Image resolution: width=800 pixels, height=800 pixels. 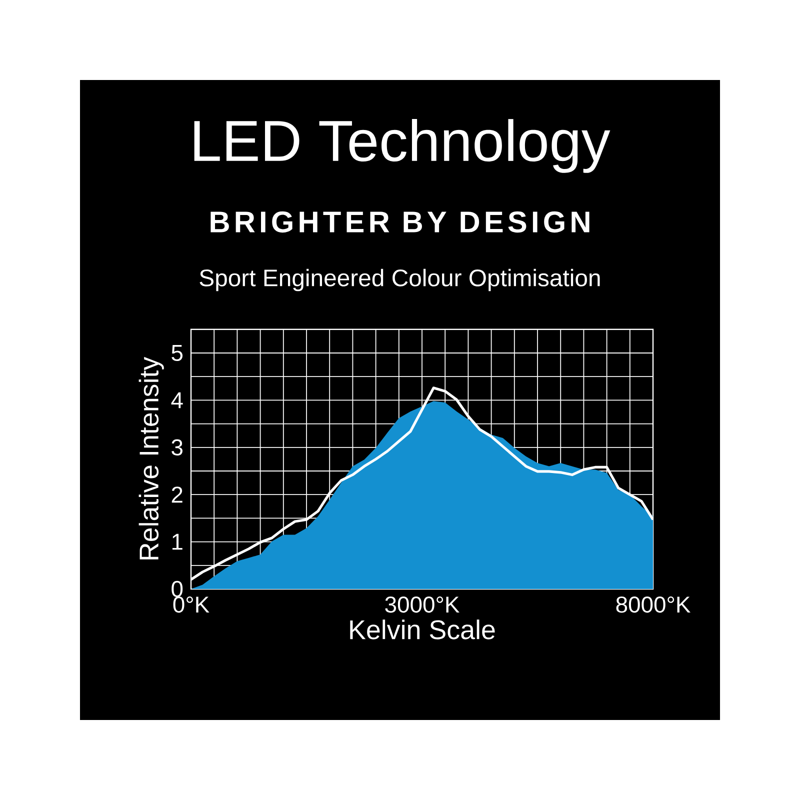 I want to click on y-axis-title: Relative Intensity, so click(x=151, y=458).